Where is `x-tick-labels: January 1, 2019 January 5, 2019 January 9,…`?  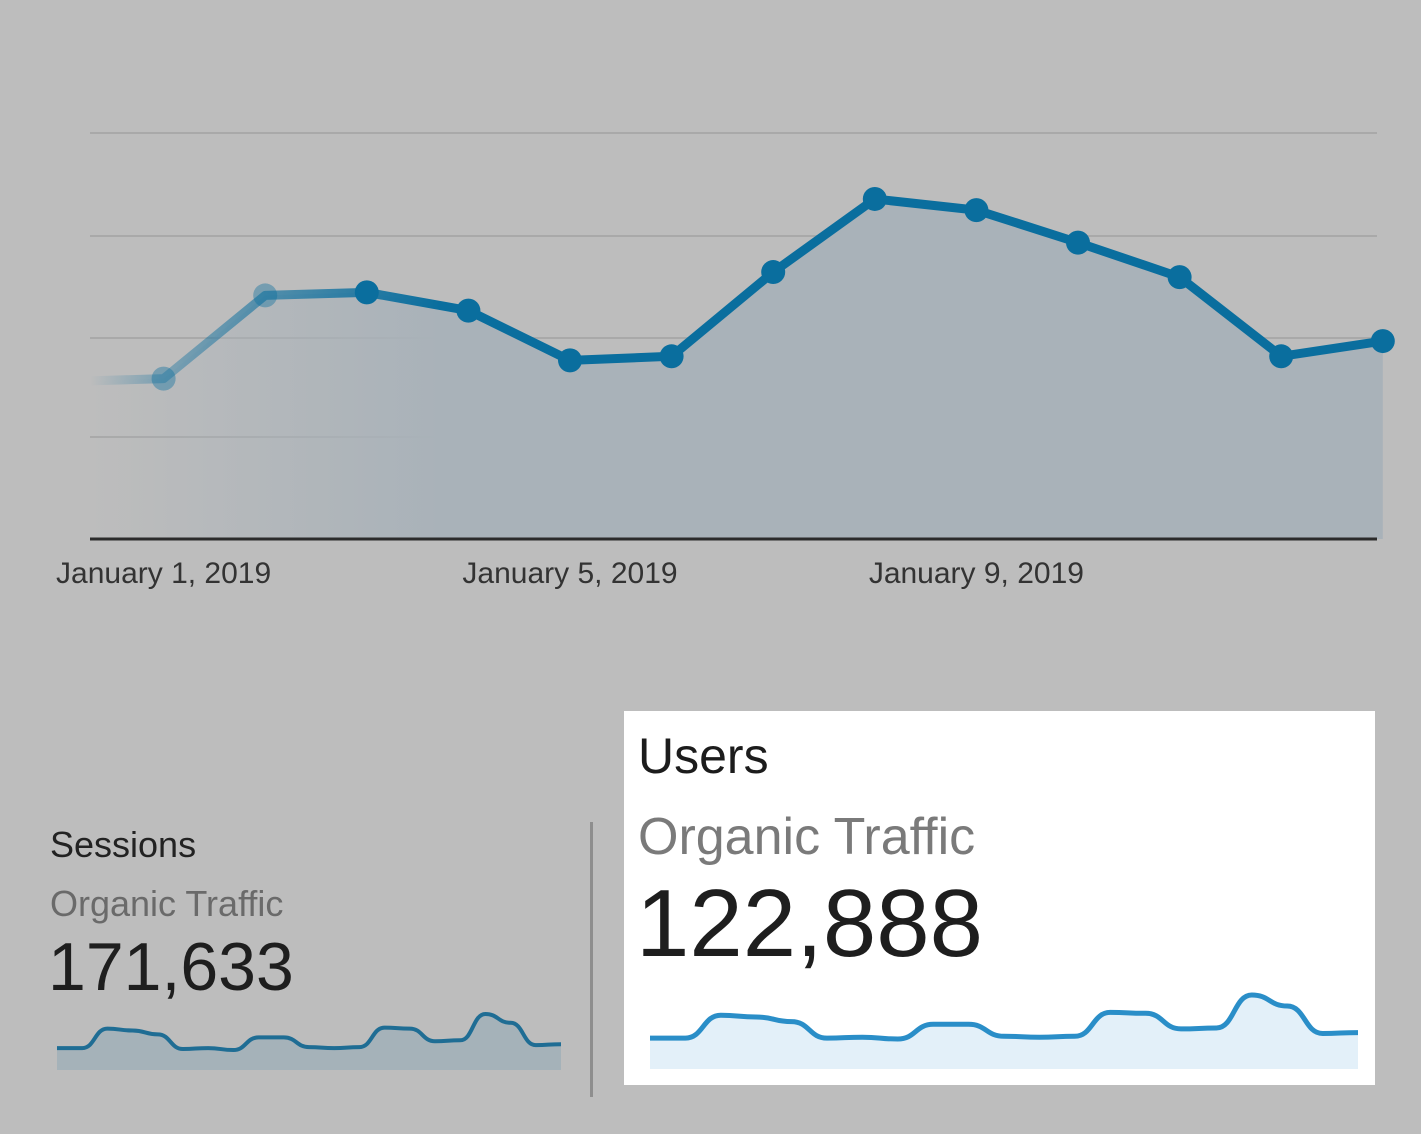 x-tick-labels: January 1, 2019 January 5, 2019 January 9,… is located at coordinates (570, 573).